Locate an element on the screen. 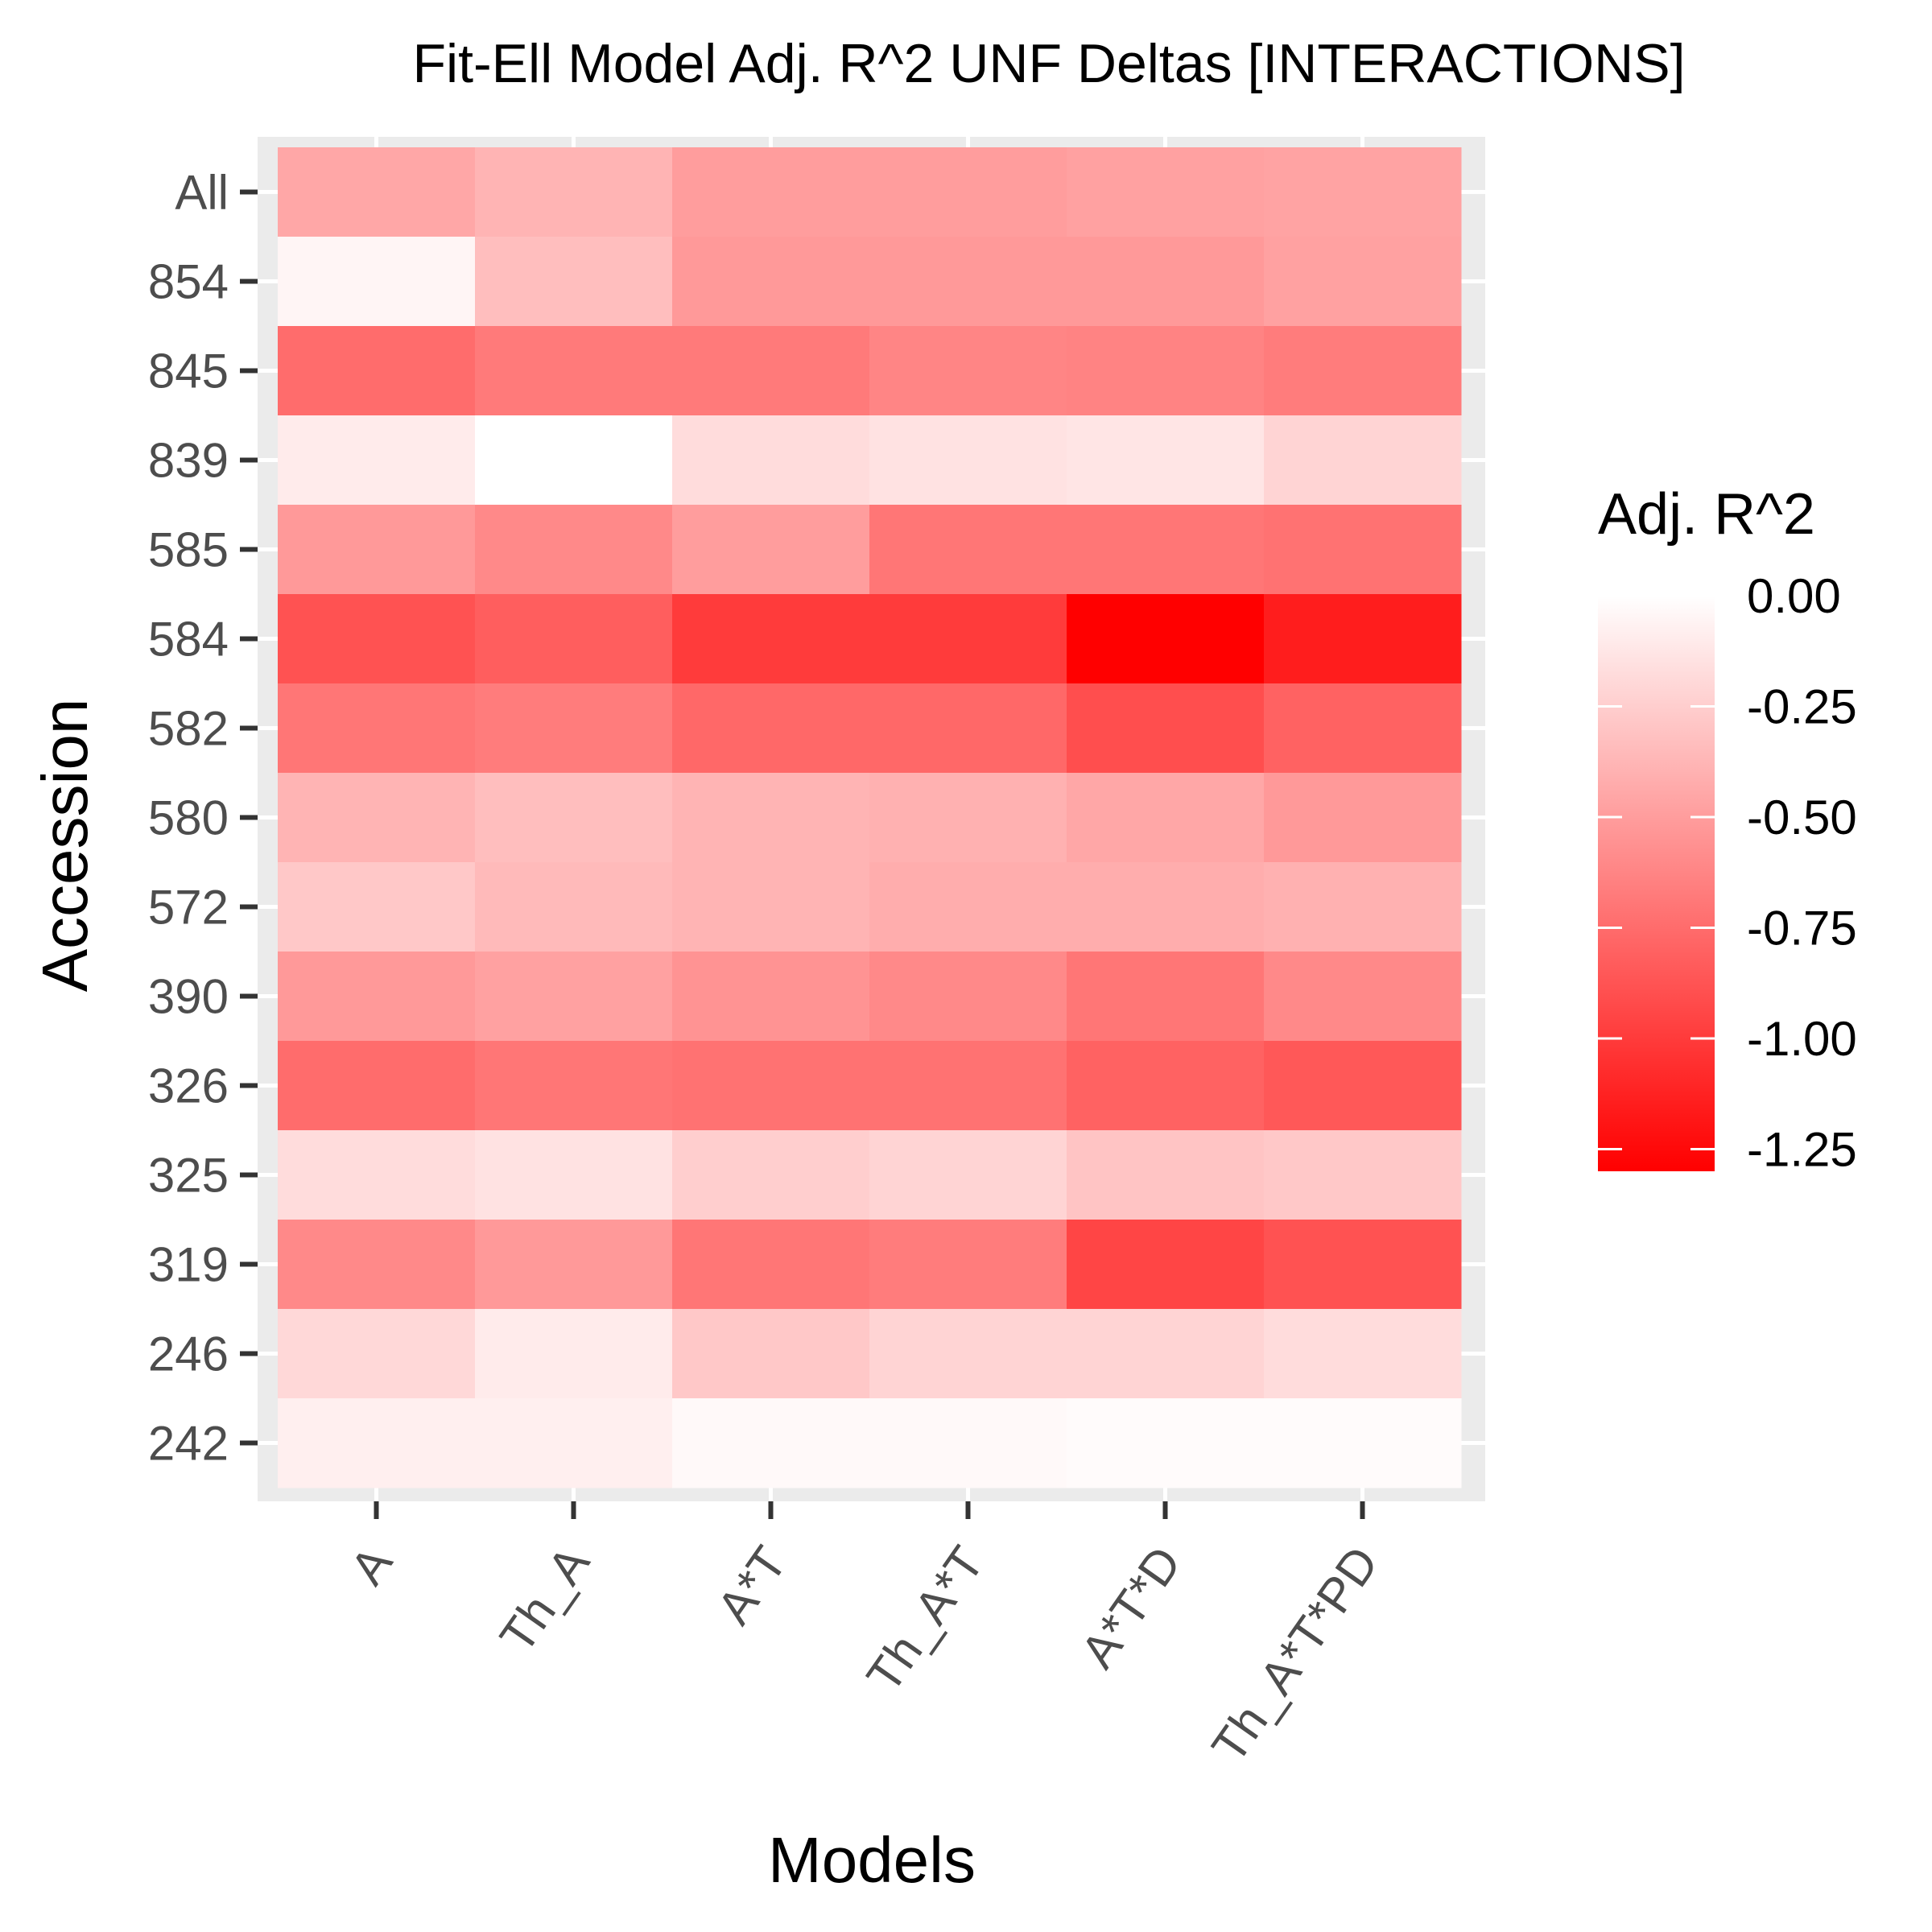 The width and height of the screenshot is (1932, 1932). heatmap-cell-325-A is located at coordinates (377, 1175).